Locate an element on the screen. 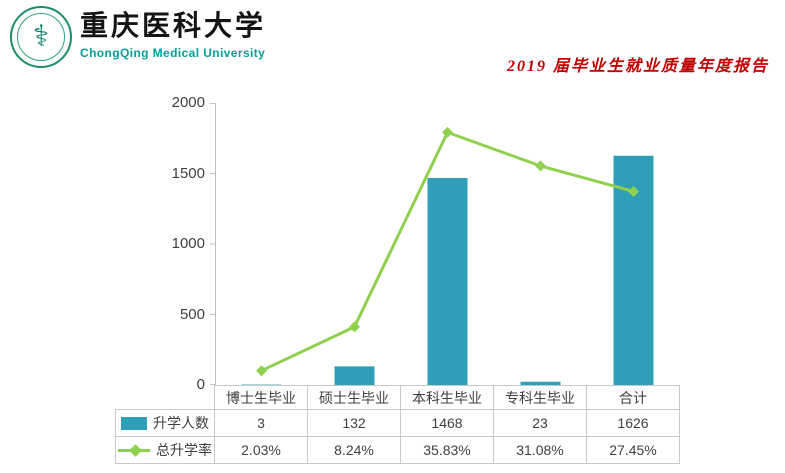 The image size is (785, 473). table-header-cell: 合计 is located at coordinates (633, 397).